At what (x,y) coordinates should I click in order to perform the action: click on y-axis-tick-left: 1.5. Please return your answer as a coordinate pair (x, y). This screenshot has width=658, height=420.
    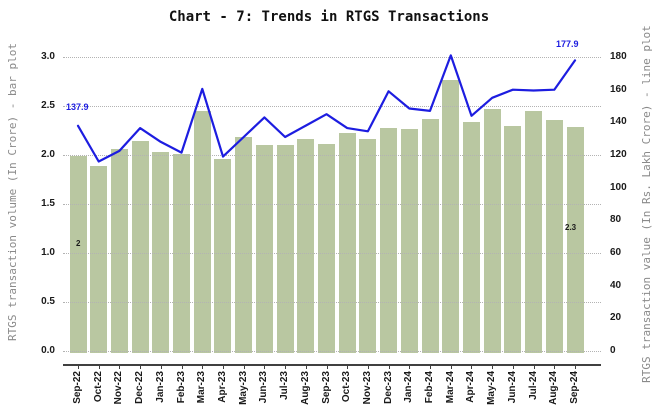
    Looking at the image, I should click on (48, 203).